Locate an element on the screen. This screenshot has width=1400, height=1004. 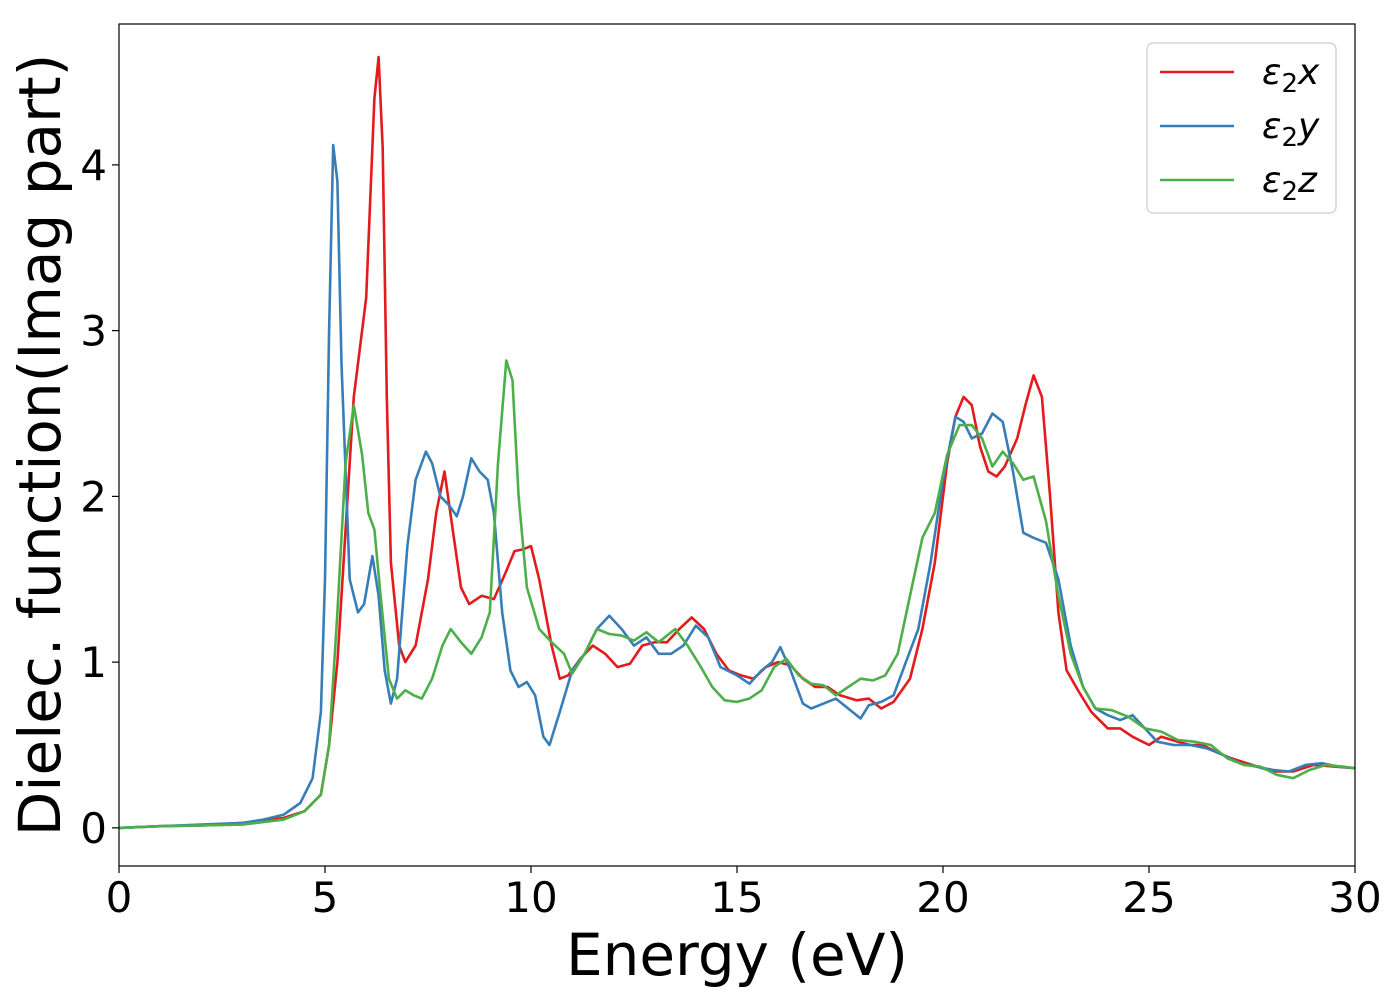
y-axis-title: Dielec. function(Imag part) is located at coordinates (40, 445).